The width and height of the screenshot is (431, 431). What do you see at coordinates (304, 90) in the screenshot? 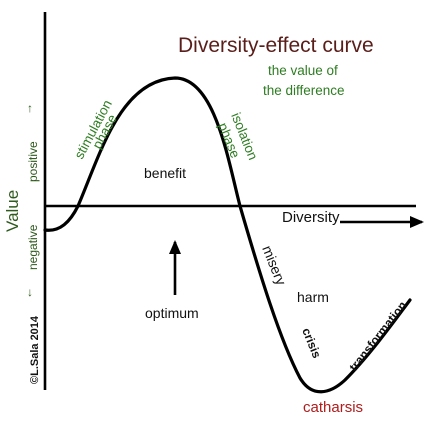
I see `subtitle-line2: the difference` at bounding box center [304, 90].